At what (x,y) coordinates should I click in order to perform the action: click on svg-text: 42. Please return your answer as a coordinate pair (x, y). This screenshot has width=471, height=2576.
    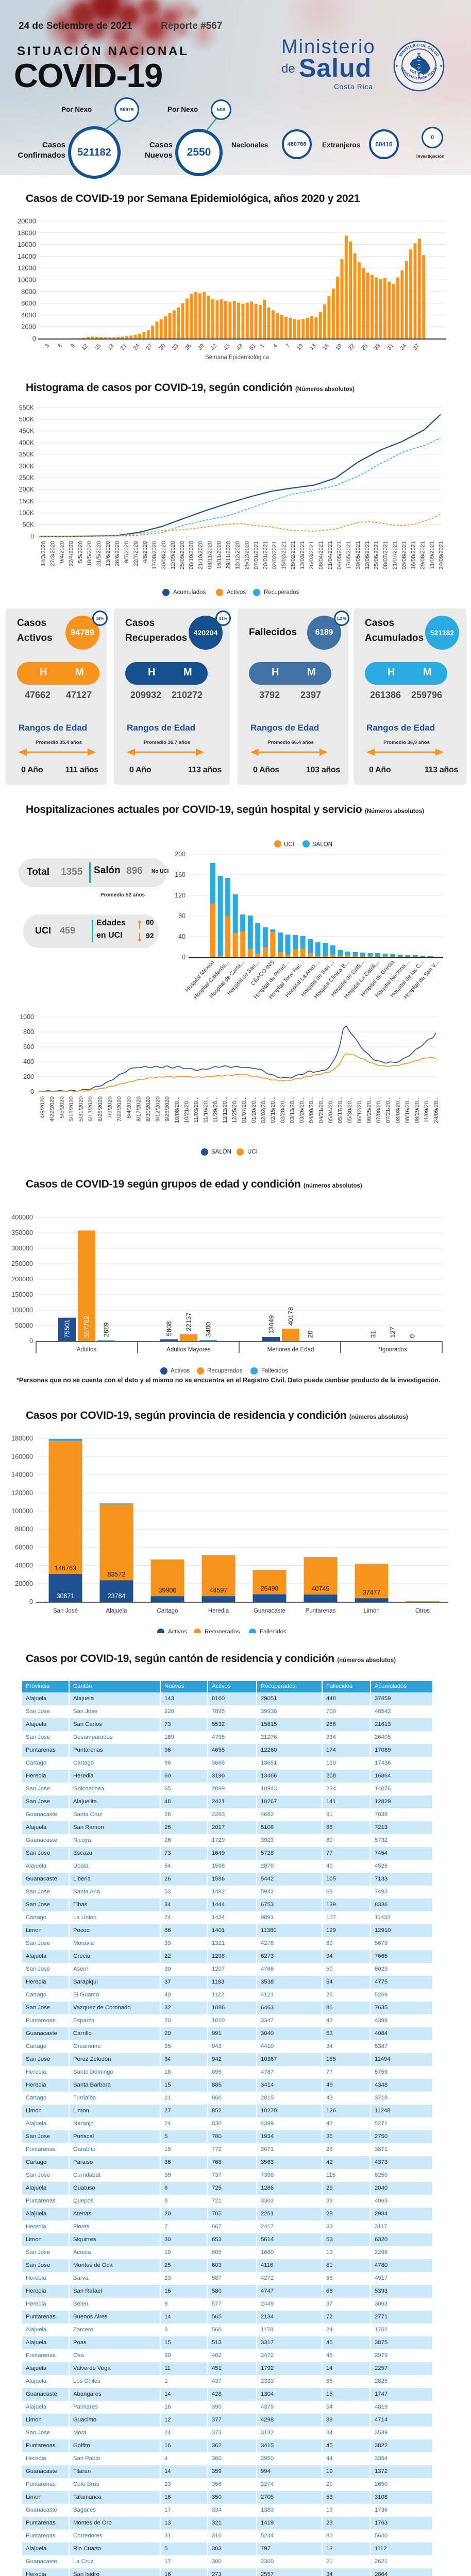
    Looking at the image, I should click on (214, 347).